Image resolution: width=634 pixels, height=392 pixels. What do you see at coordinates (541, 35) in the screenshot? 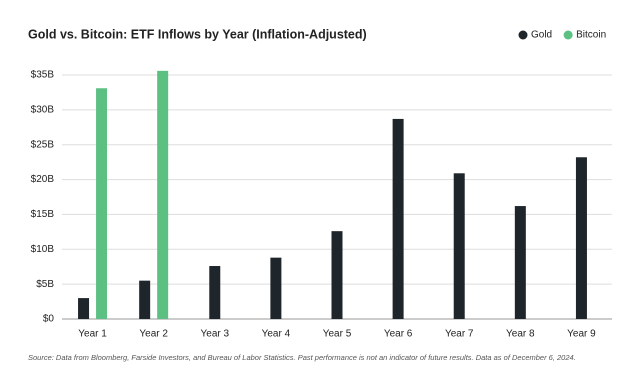
I see `legend-label: Gold` at bounding box center [541, 35].